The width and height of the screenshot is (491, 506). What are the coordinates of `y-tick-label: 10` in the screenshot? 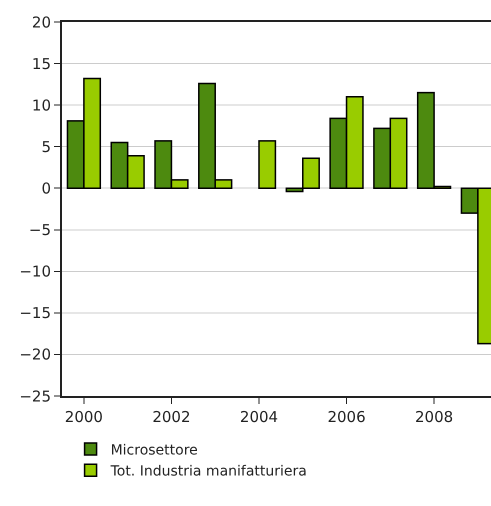 It's located at (41, 105).